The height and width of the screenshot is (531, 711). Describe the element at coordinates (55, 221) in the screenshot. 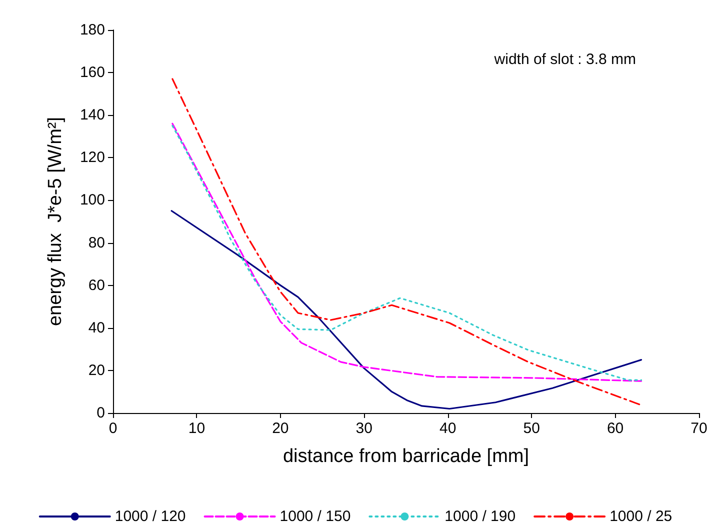

I see `y-axis-title: energy flux J*e-5 [W/m²]` at that location.